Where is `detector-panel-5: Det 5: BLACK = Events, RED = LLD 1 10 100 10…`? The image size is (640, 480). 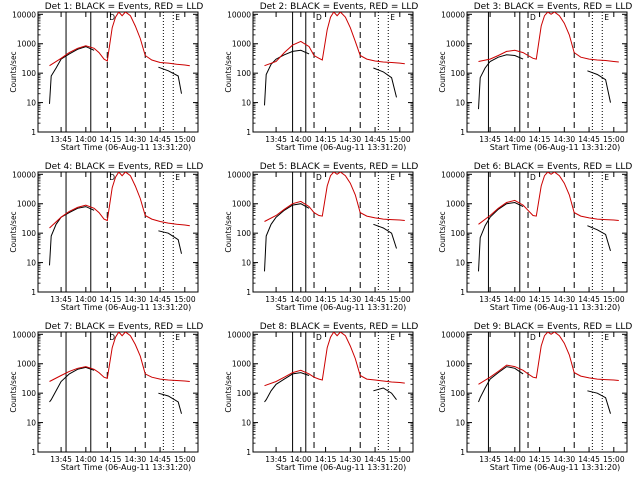 detector-panel-5: Det 5: BLACK = Events, RED = LLD 1 10 100 10… is located at coordinates (321, 237).